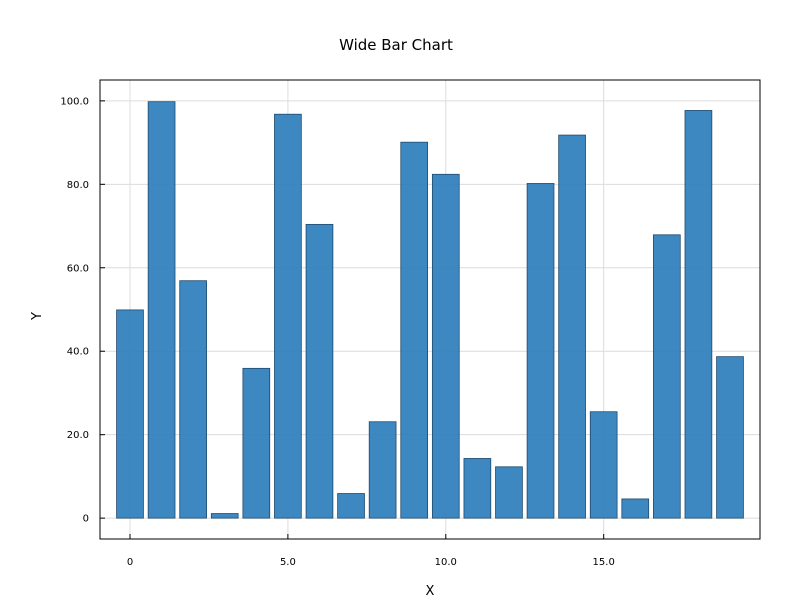 The image size is (800, 600). I want to click on y-tick-label: 0, so click(86, 519).